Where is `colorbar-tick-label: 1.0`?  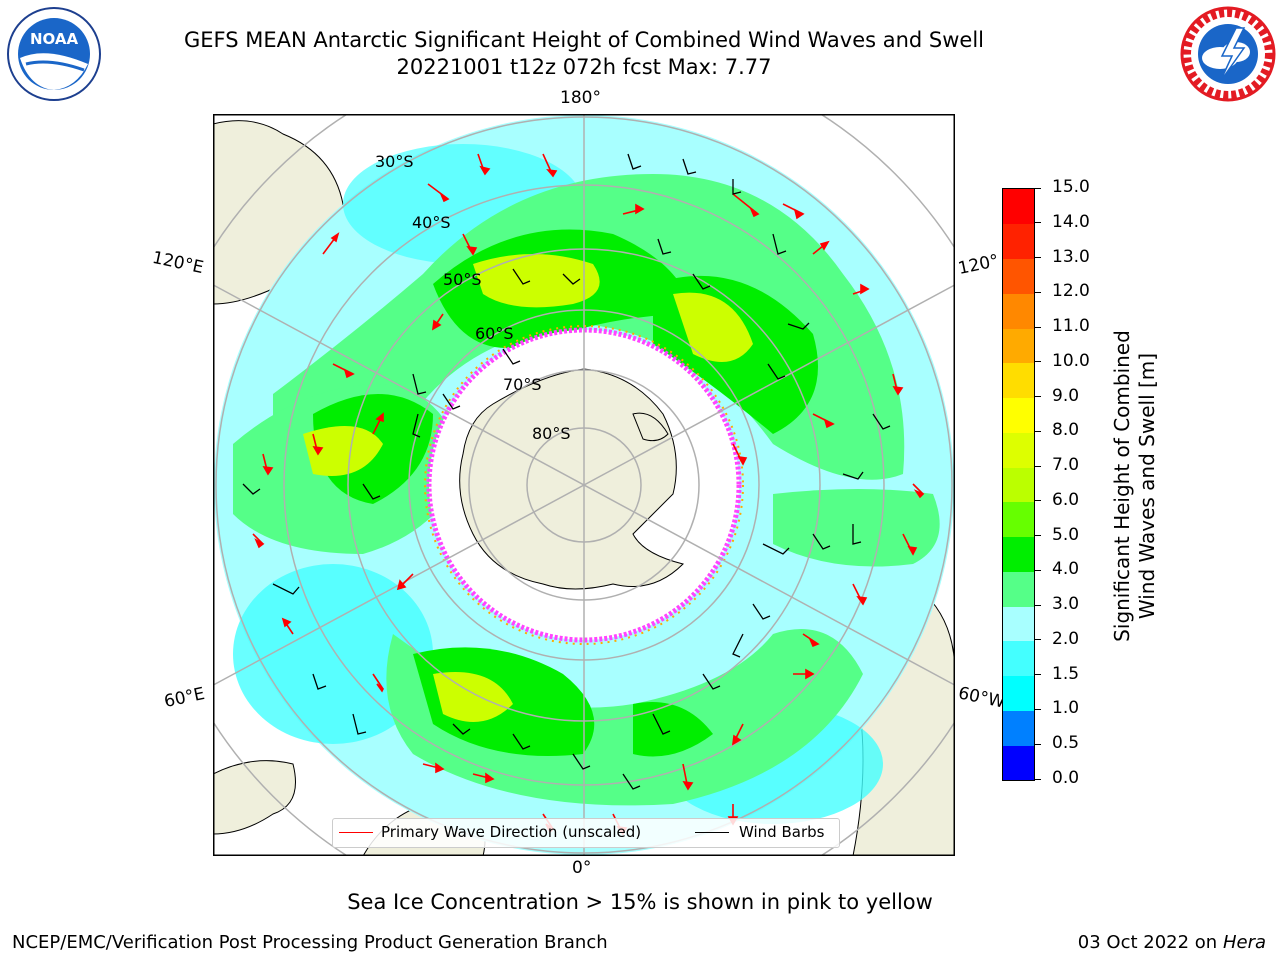
colorbar-tick-label: 1.0 is located at coordinates (1066, 708).